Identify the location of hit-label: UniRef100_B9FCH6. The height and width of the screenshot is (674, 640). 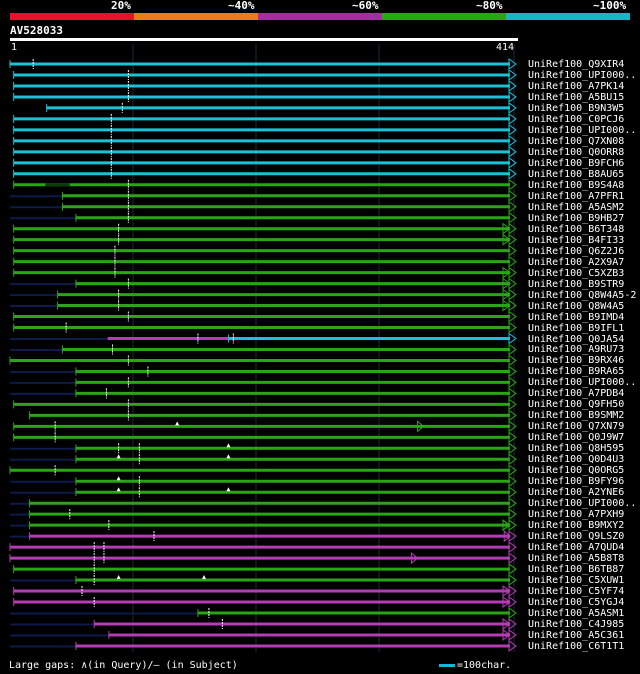
(576, 163).